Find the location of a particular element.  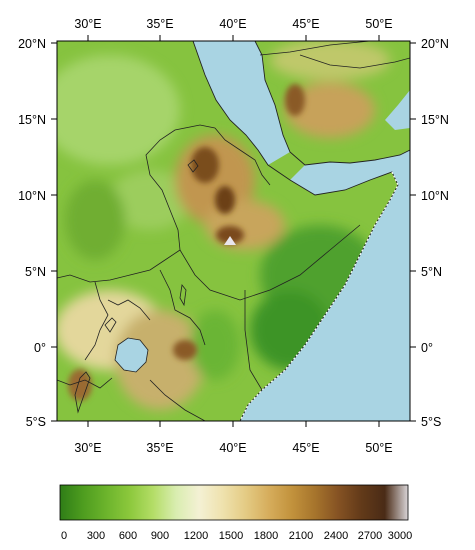

colorbar-label-1500: 1500 is located at coordinates (231, 536).